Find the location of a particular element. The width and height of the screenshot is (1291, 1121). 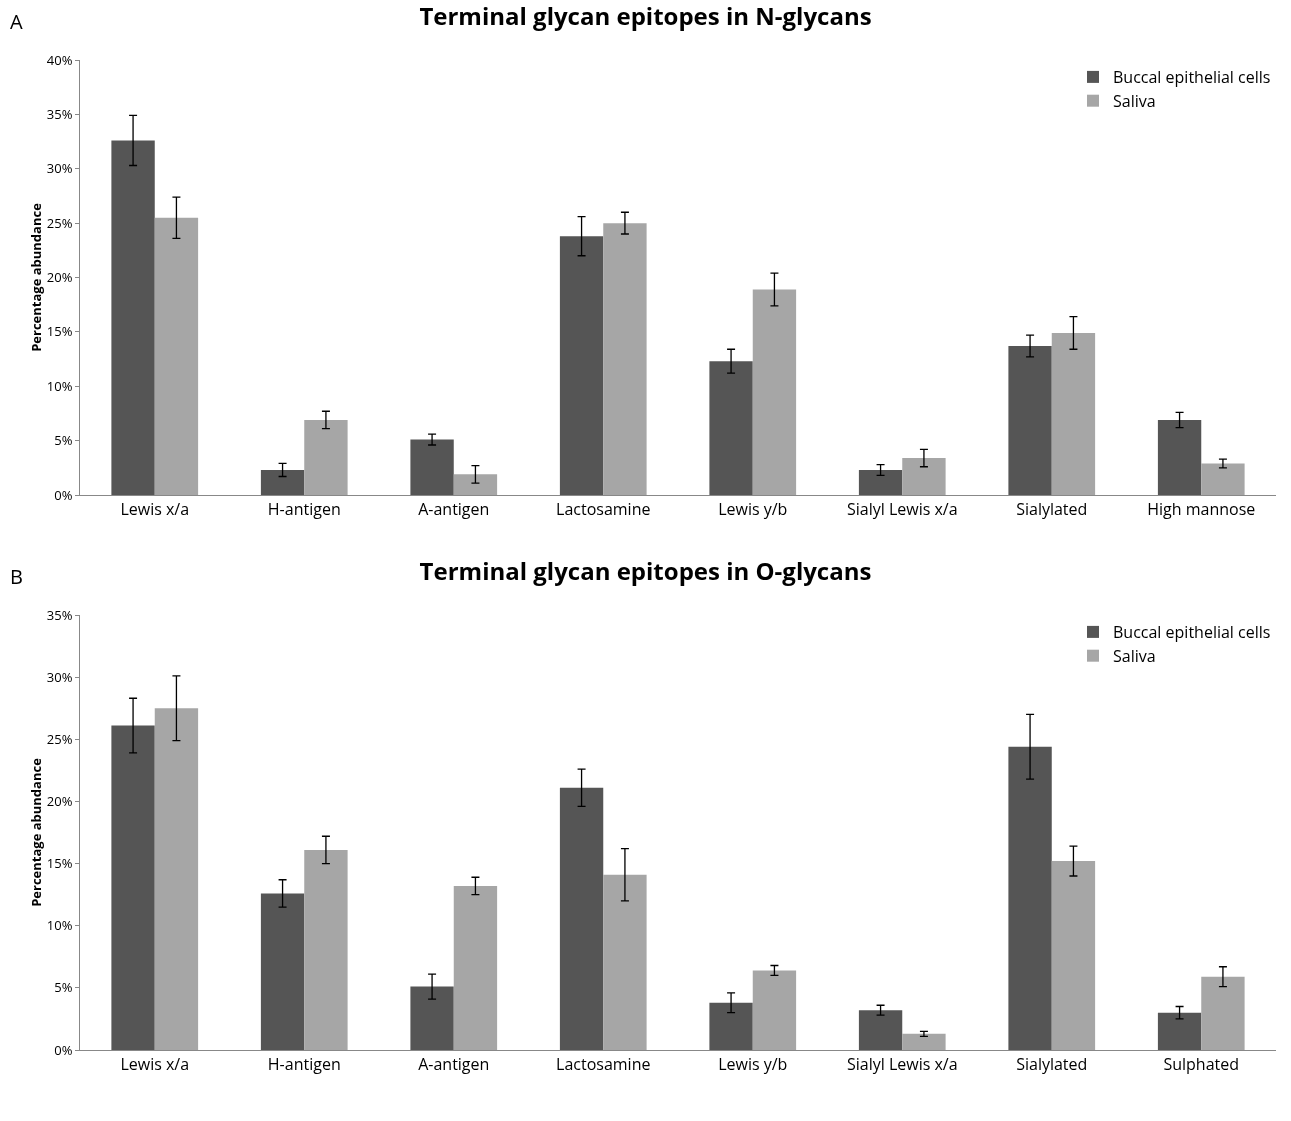

x-tick-label: Sulphated is located at coordinates (1201, 1064).